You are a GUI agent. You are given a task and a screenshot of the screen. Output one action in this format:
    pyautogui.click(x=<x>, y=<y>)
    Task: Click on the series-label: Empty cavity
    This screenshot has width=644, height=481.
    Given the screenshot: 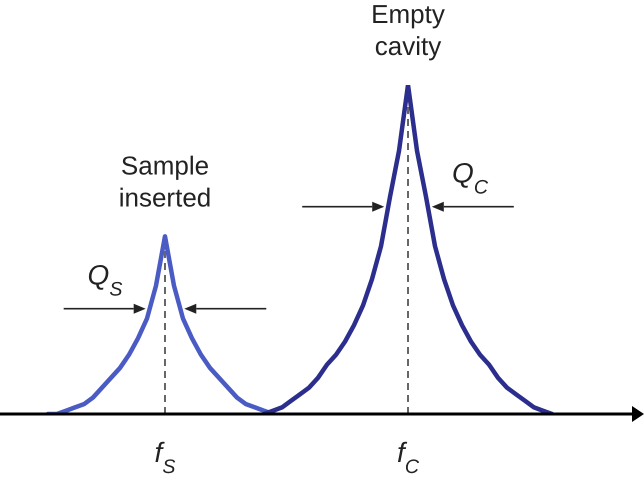 What is the action you would take?
    pyautogui.click(x=408, y=30)
    